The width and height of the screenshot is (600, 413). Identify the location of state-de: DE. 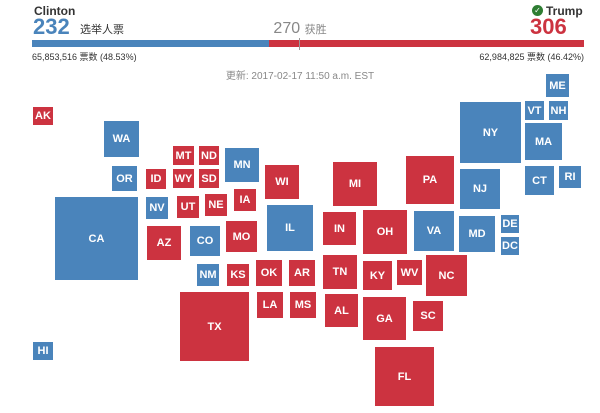
(510, 224).